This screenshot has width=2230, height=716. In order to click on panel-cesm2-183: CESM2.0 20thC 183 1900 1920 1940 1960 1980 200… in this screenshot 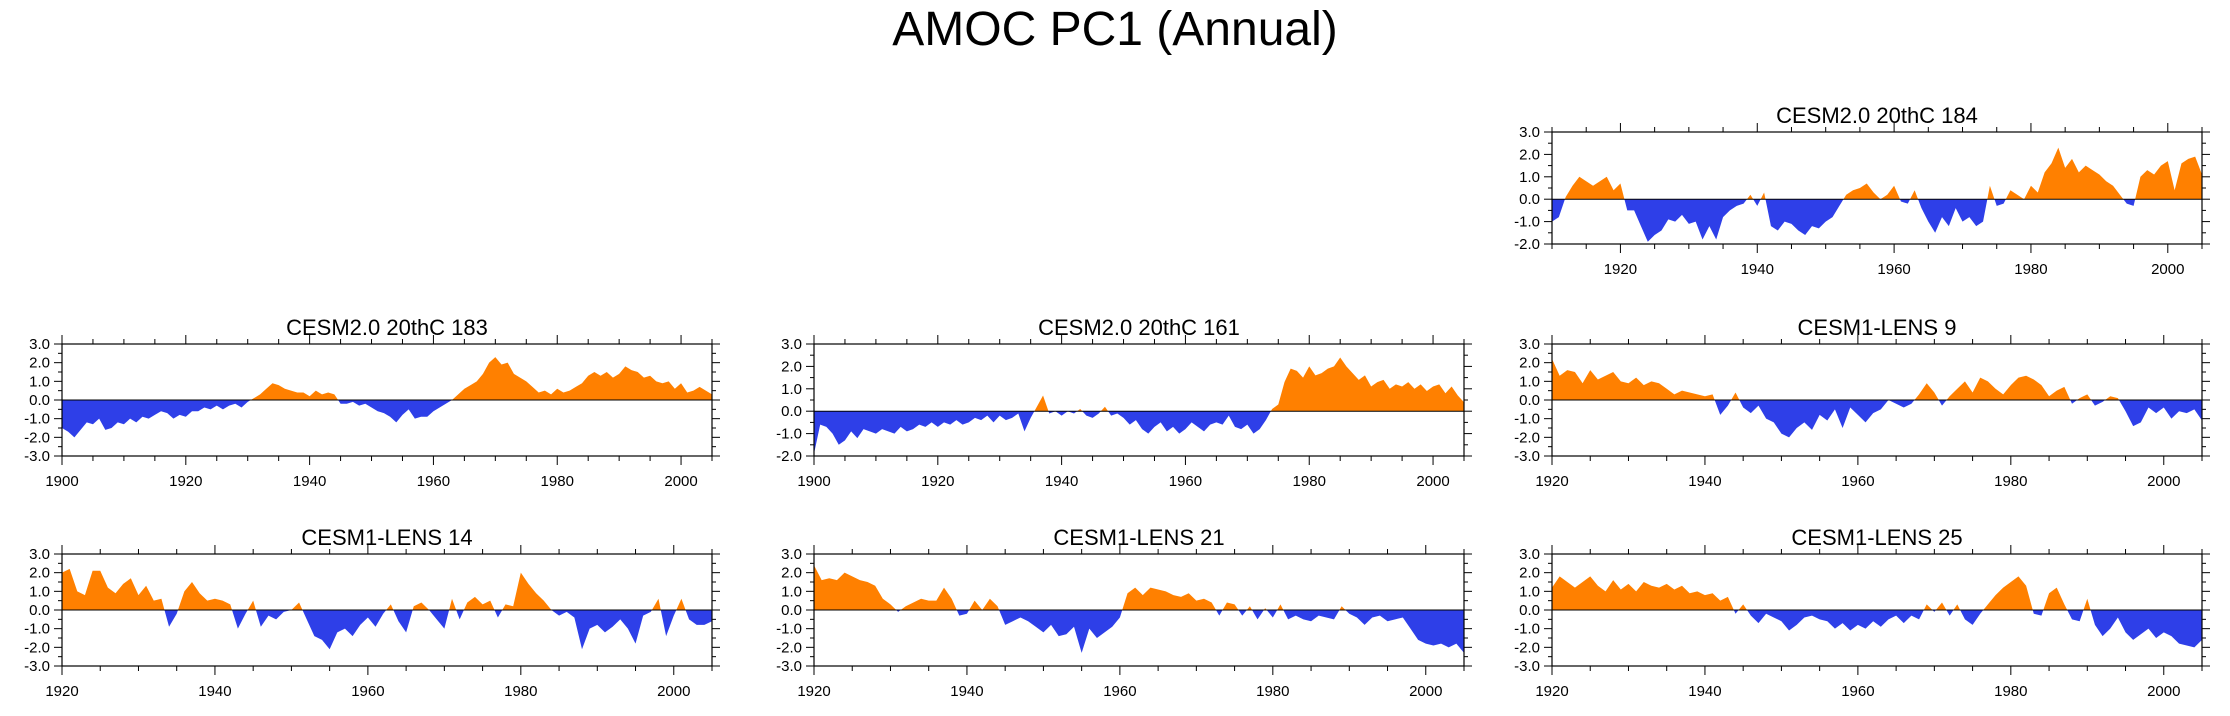, I will do `click(370, 406)`.